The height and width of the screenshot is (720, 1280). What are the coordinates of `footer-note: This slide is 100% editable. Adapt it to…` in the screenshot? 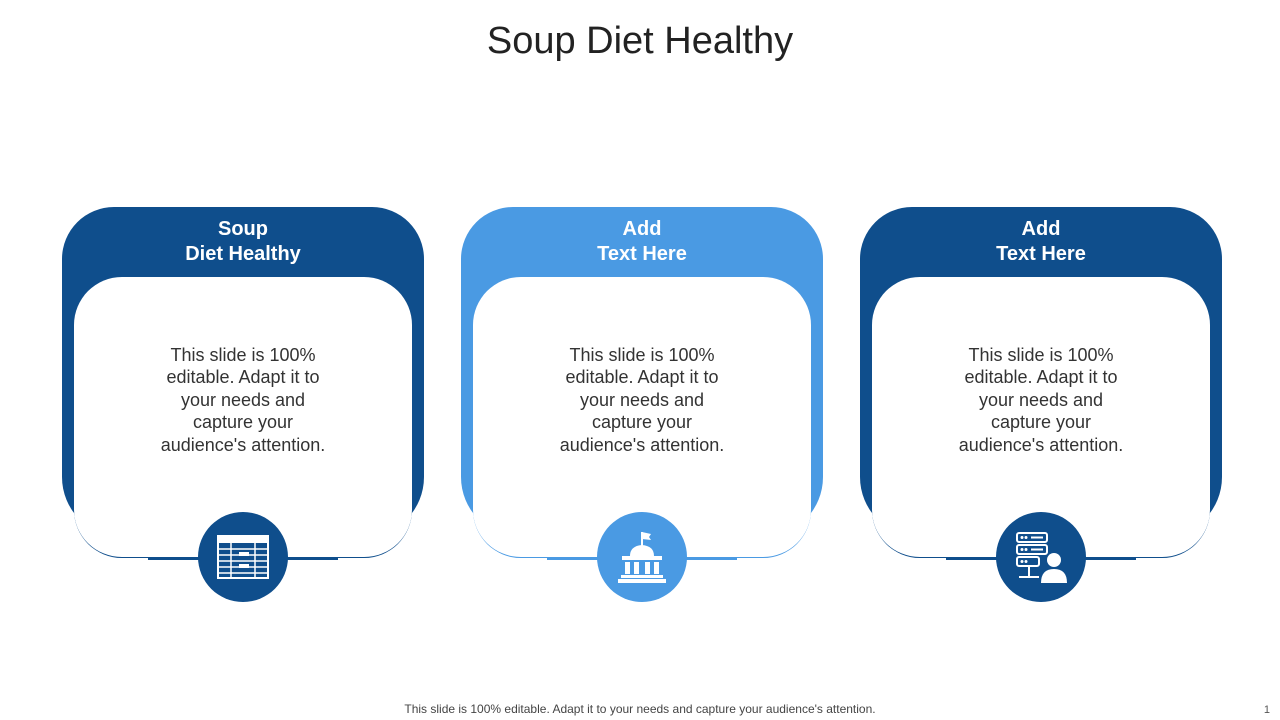 It's located at (640, 709).